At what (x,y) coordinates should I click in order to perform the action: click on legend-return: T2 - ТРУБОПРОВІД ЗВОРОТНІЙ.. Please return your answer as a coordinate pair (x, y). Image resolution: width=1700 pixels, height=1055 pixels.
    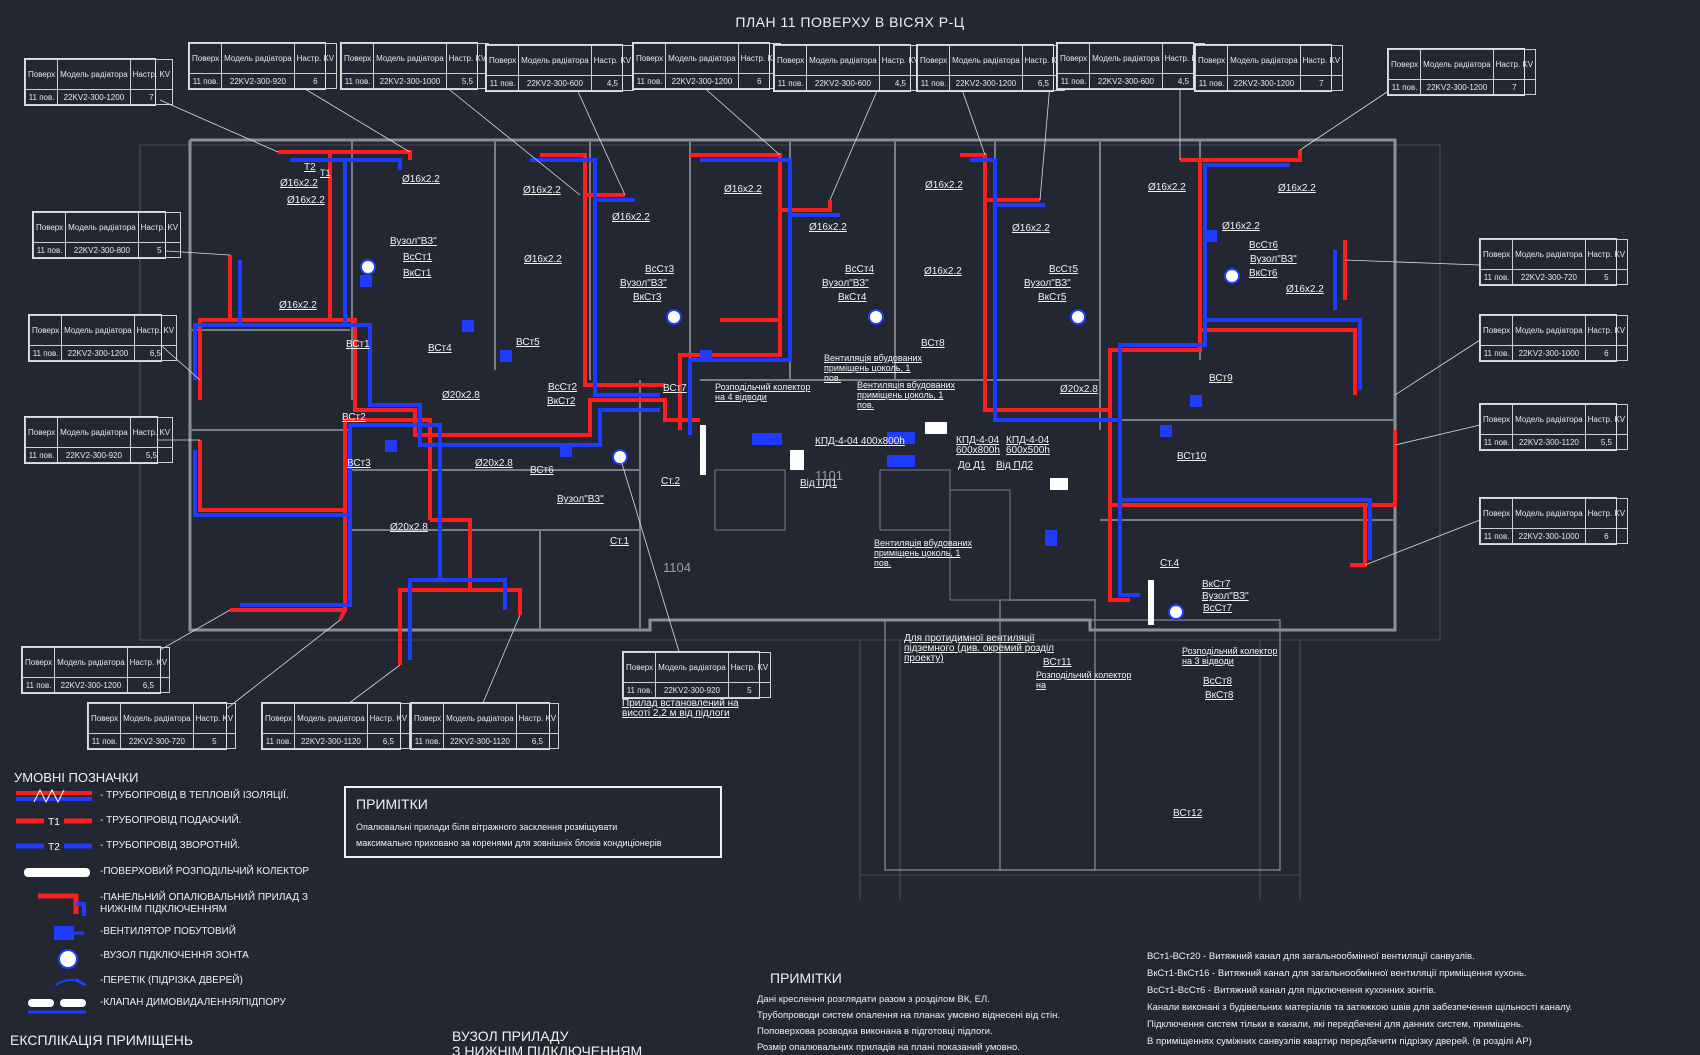
    Looking at the image, I should click on (179, 847).